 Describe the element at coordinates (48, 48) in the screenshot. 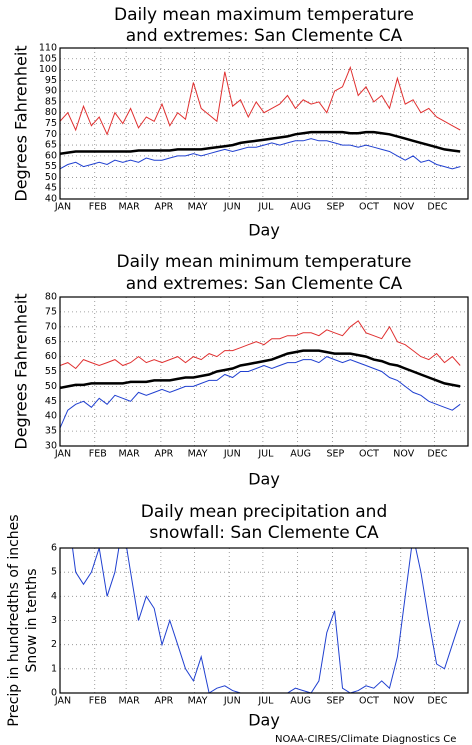

I see `y-tick-label: 110` at that location.